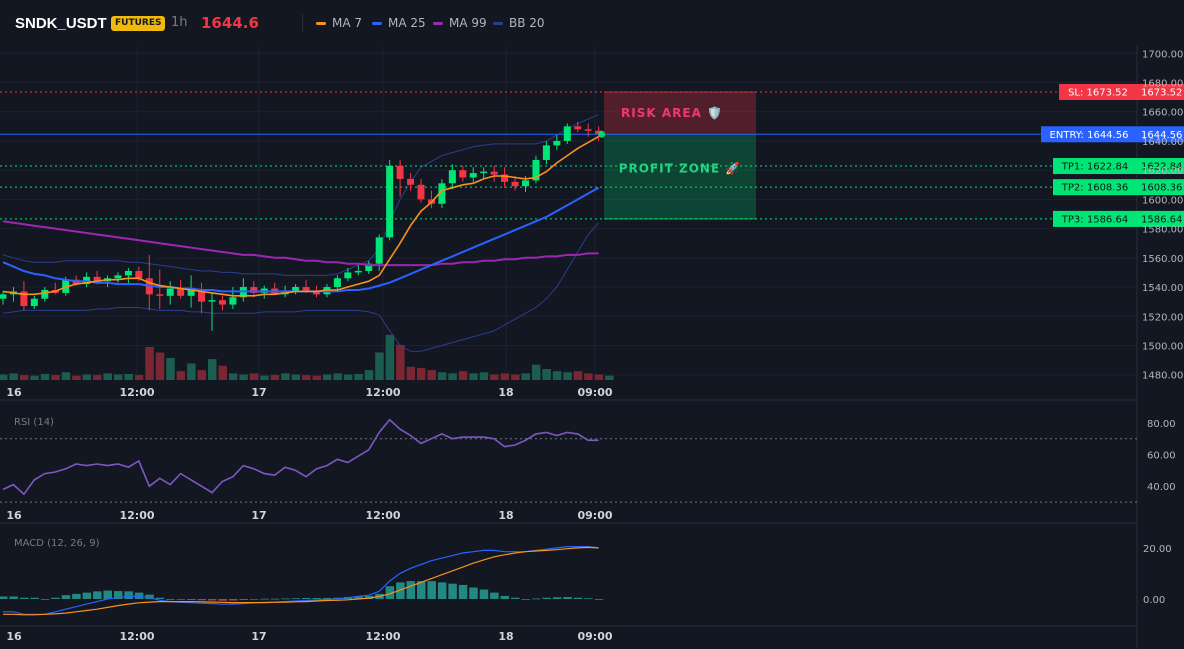 This screenshot has width=1184, height=649. I want to click on profit-zone-label: PROFIT ZONE 🚀, so click(680, 169).